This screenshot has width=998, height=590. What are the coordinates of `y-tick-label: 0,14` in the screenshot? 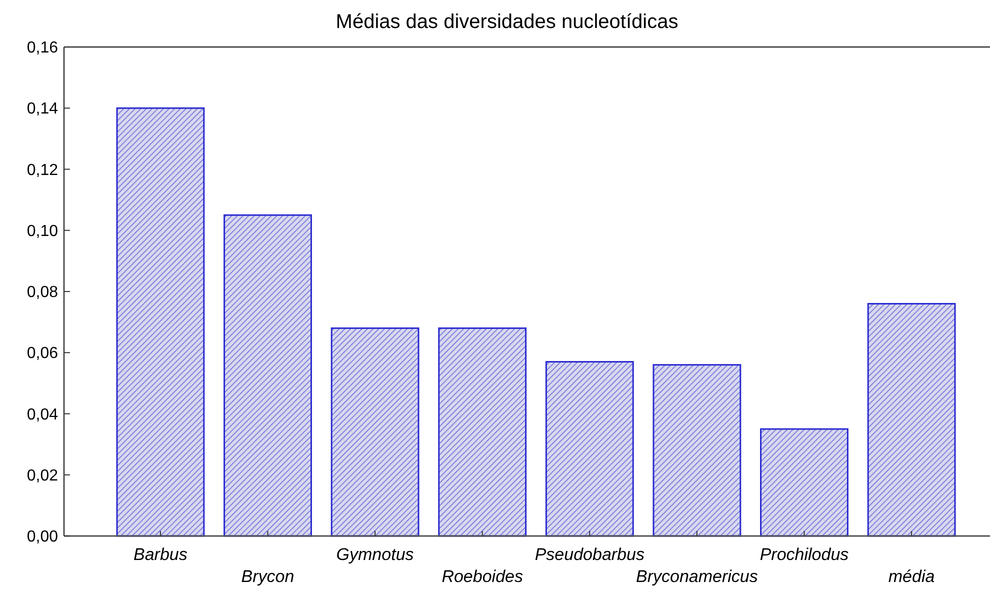 It's located at (42, 109).